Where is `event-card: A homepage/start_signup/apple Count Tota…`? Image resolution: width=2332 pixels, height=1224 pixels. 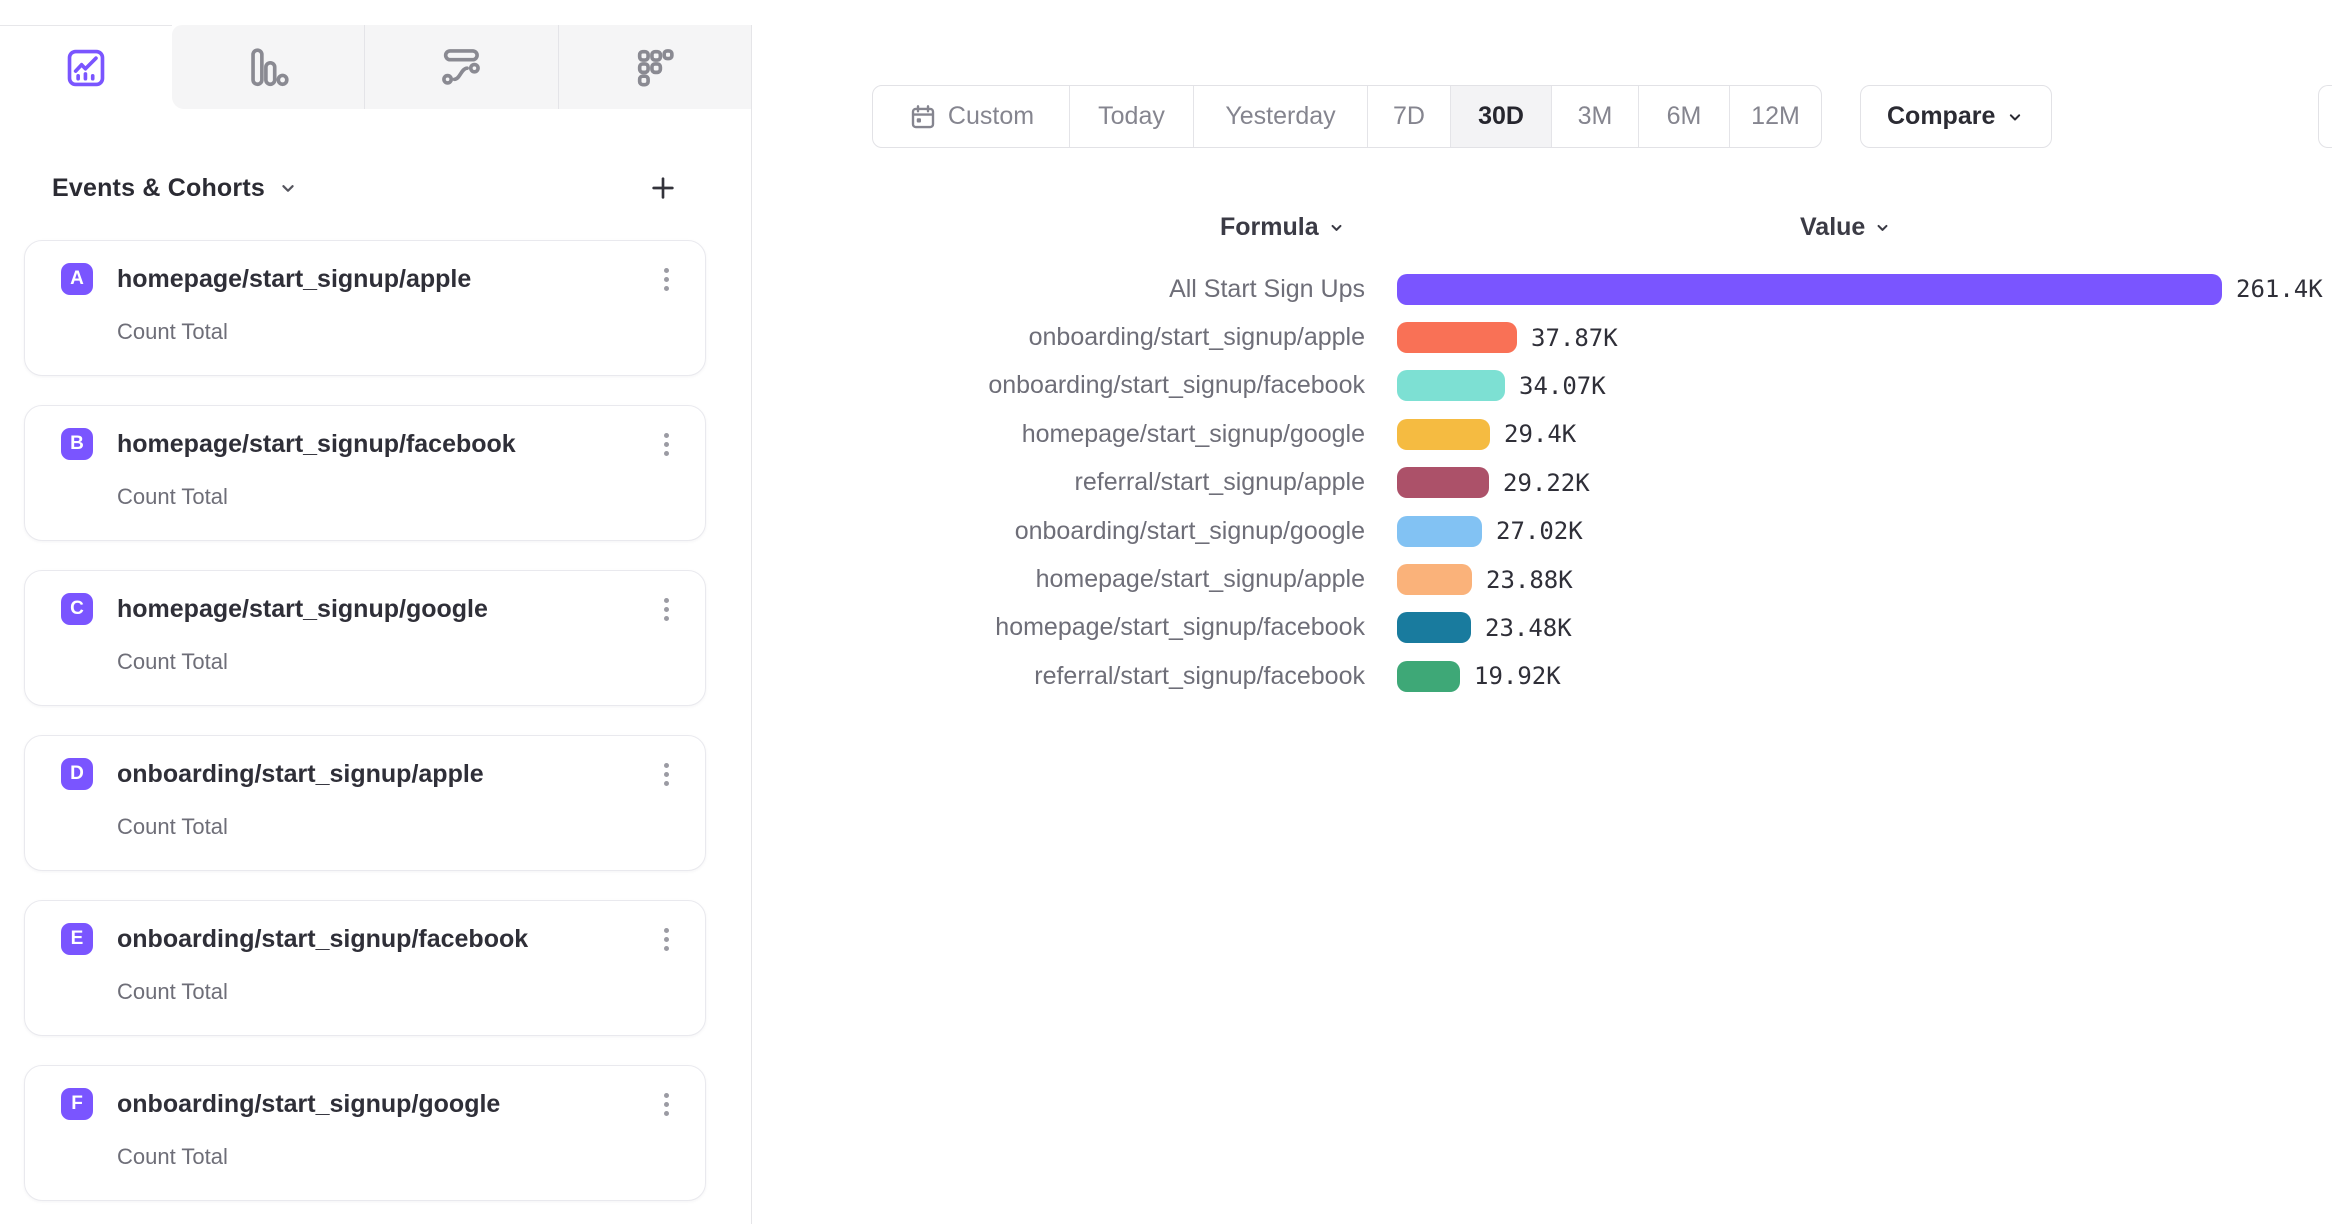 event-card: A homepage/start_signup/apple Count Tota… is located at coordinates (365, 308).